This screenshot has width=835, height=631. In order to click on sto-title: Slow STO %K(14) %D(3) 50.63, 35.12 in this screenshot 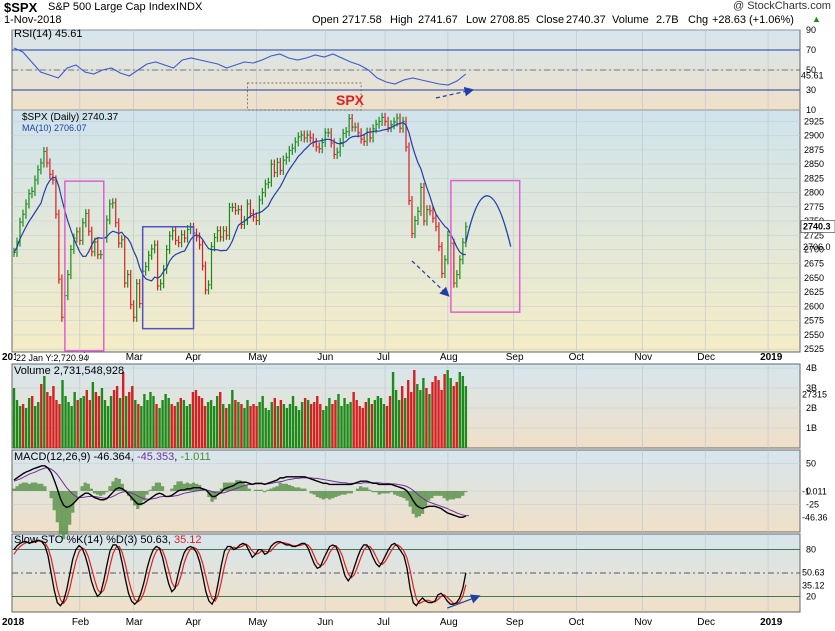, I will do `click(108, 540)`.